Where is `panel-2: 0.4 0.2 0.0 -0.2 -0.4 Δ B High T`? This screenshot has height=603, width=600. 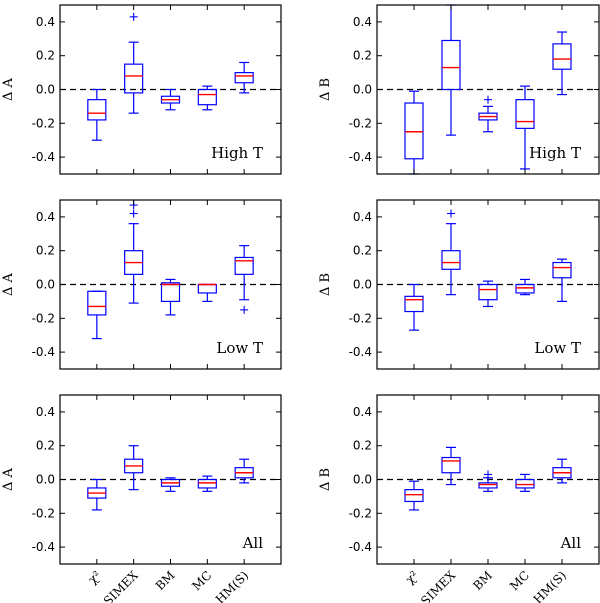
panel-2: 0.4 0.2 0.0 -0.2 -0.4 Δ B High T is located at coordinates (459, 89).